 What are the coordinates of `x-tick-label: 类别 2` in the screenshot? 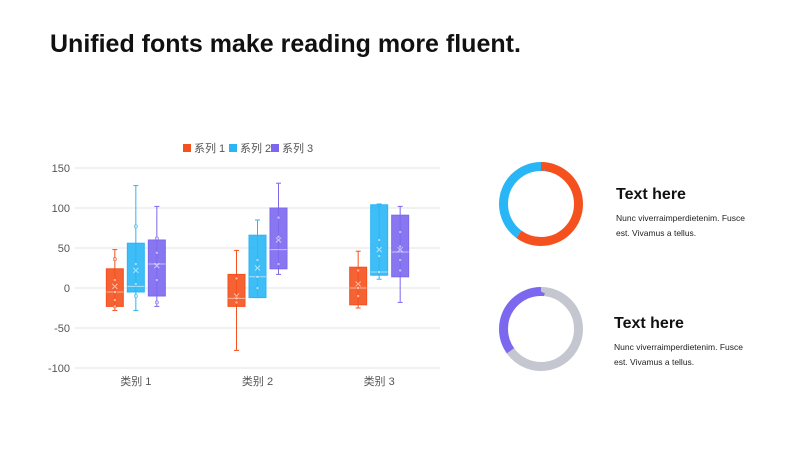 It's located at (257, 381).